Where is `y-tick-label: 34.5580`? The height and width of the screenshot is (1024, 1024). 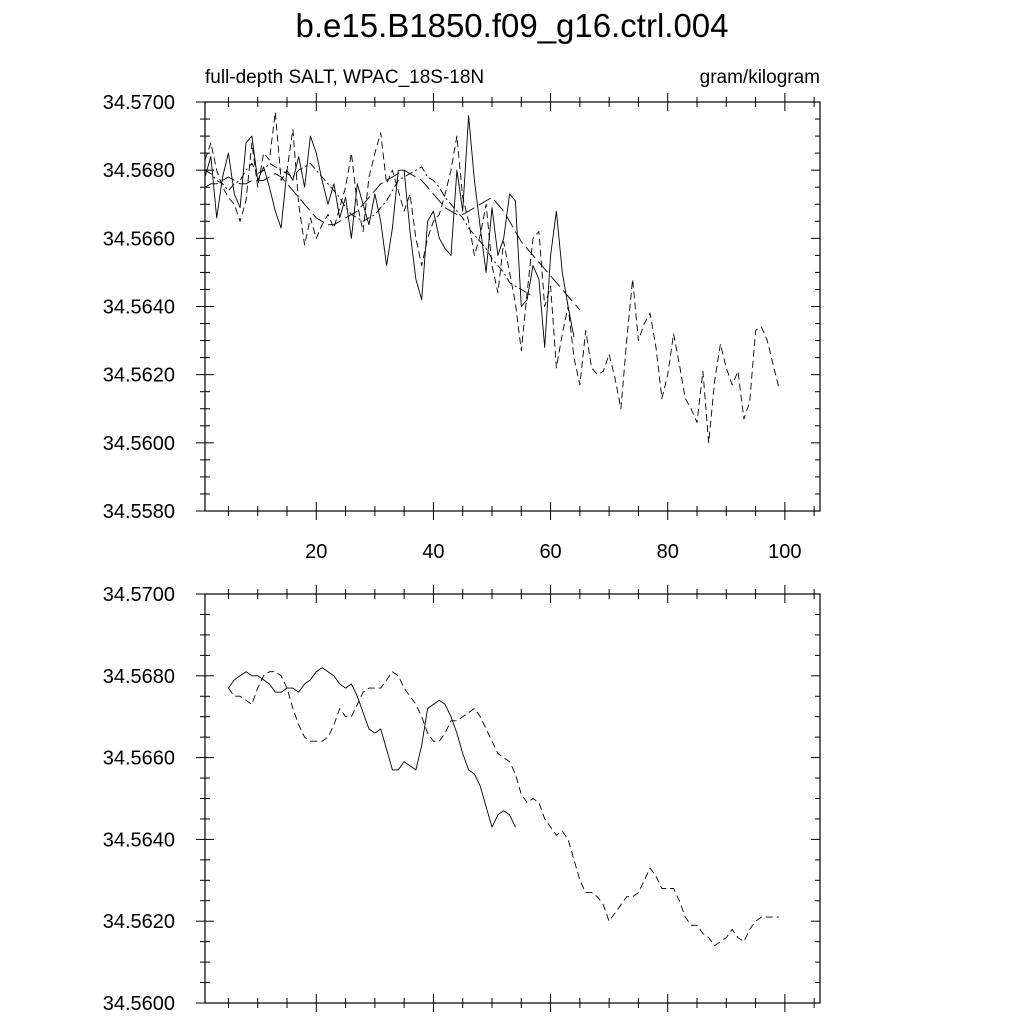
y-tick-label: 34.5580 is located at coordinates (139, 512).